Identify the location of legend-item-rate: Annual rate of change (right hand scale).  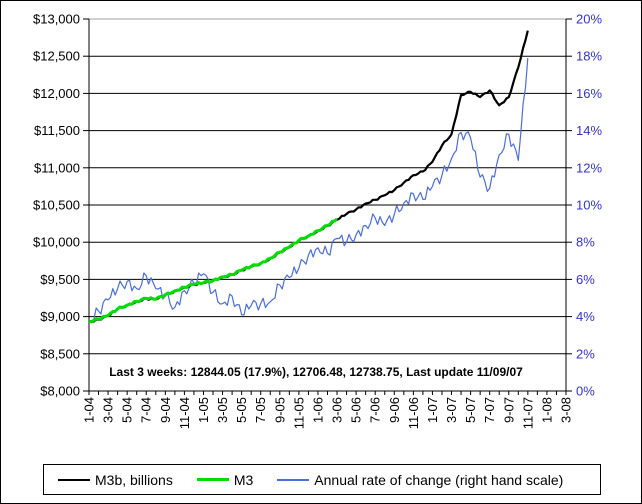
(420, 480).